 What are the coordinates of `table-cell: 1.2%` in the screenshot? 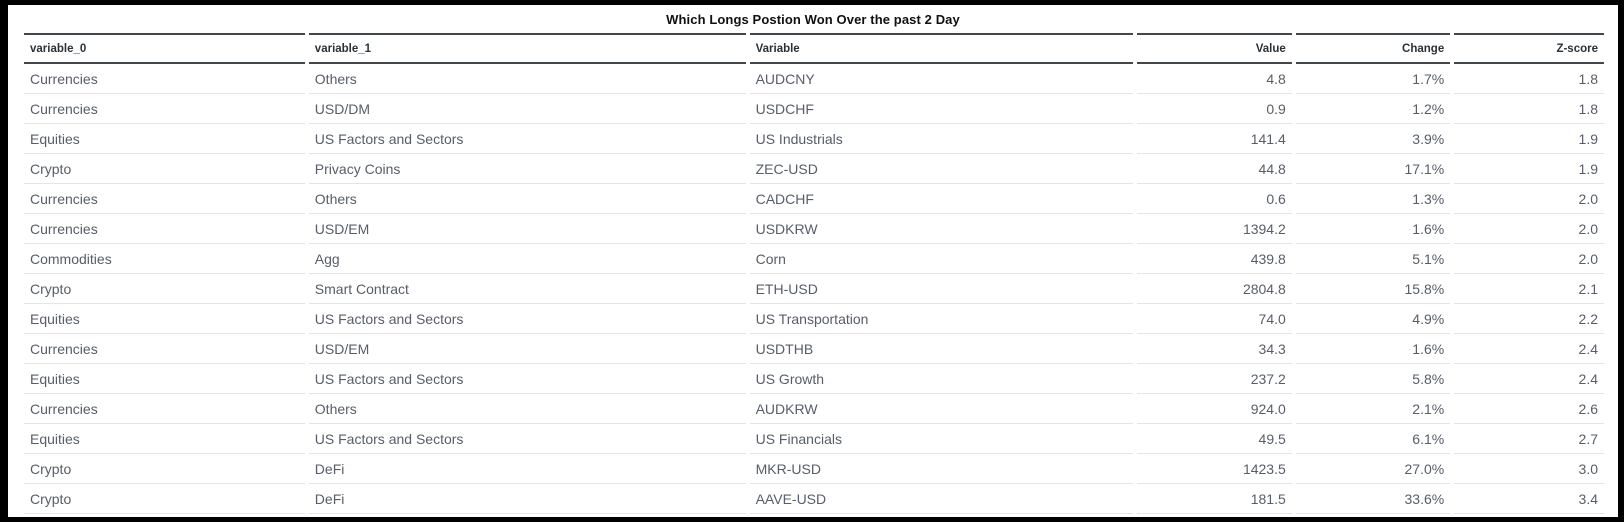 It's located at (1373, 109).